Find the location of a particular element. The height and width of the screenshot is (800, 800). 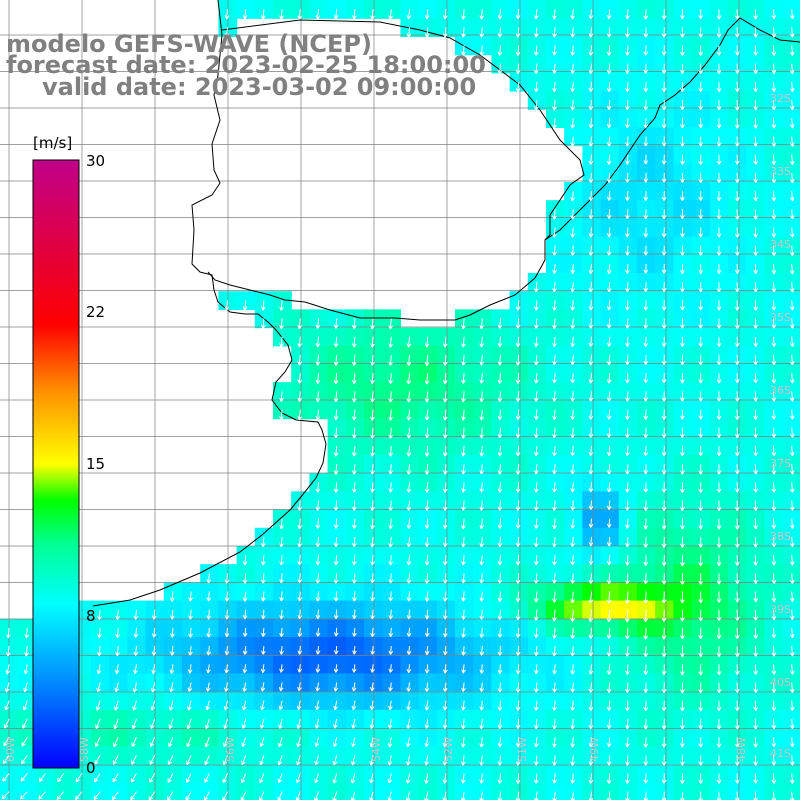

lat-label: 41S is located at coordinates (780, 753).